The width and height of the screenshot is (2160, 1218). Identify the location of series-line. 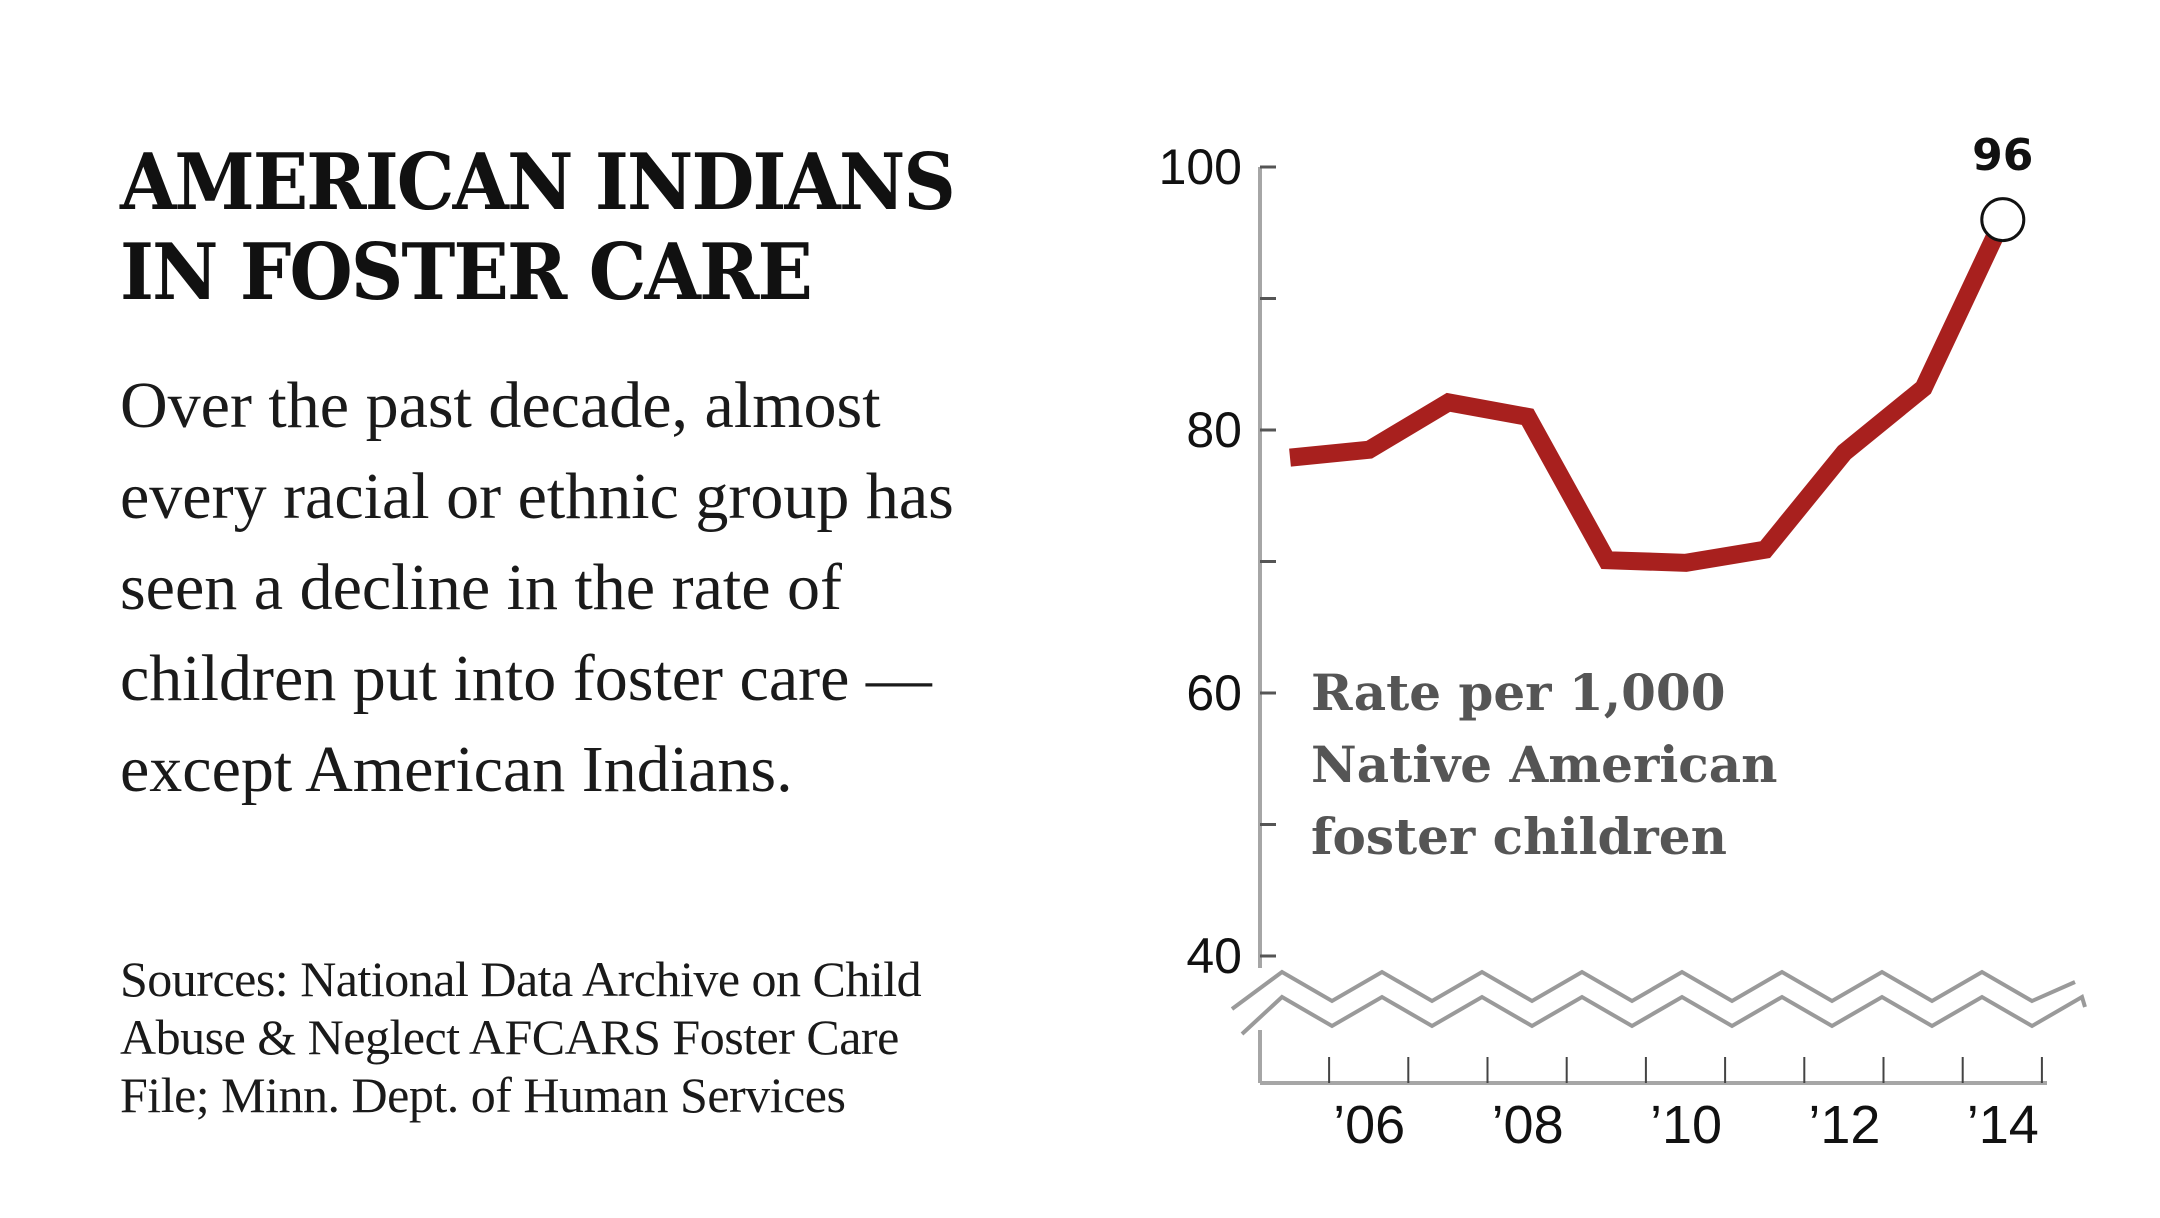
(1650, 393).